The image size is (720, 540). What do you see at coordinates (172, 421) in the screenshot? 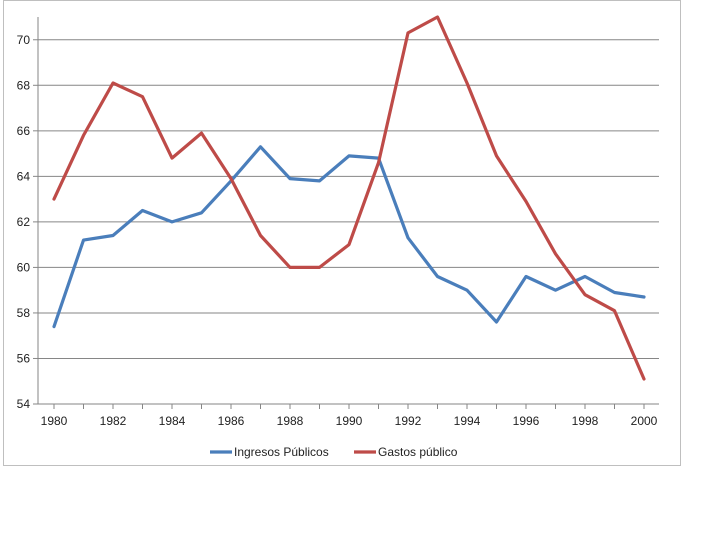
I see `x-tick-label: 1984` at bounding box center [172, 421].